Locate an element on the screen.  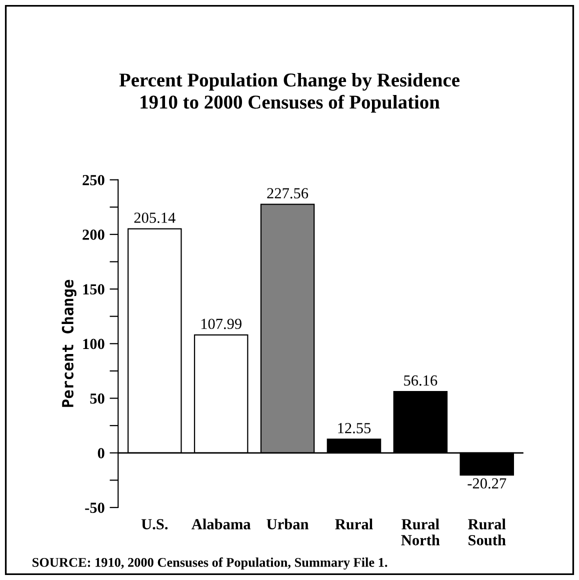
data-label: 107.99 is located at coordinates (221, 324).